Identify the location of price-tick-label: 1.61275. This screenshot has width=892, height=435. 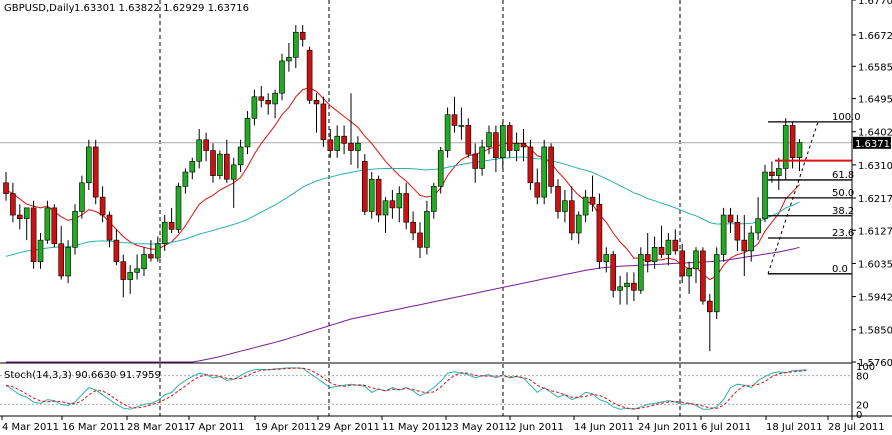
(875, 231).